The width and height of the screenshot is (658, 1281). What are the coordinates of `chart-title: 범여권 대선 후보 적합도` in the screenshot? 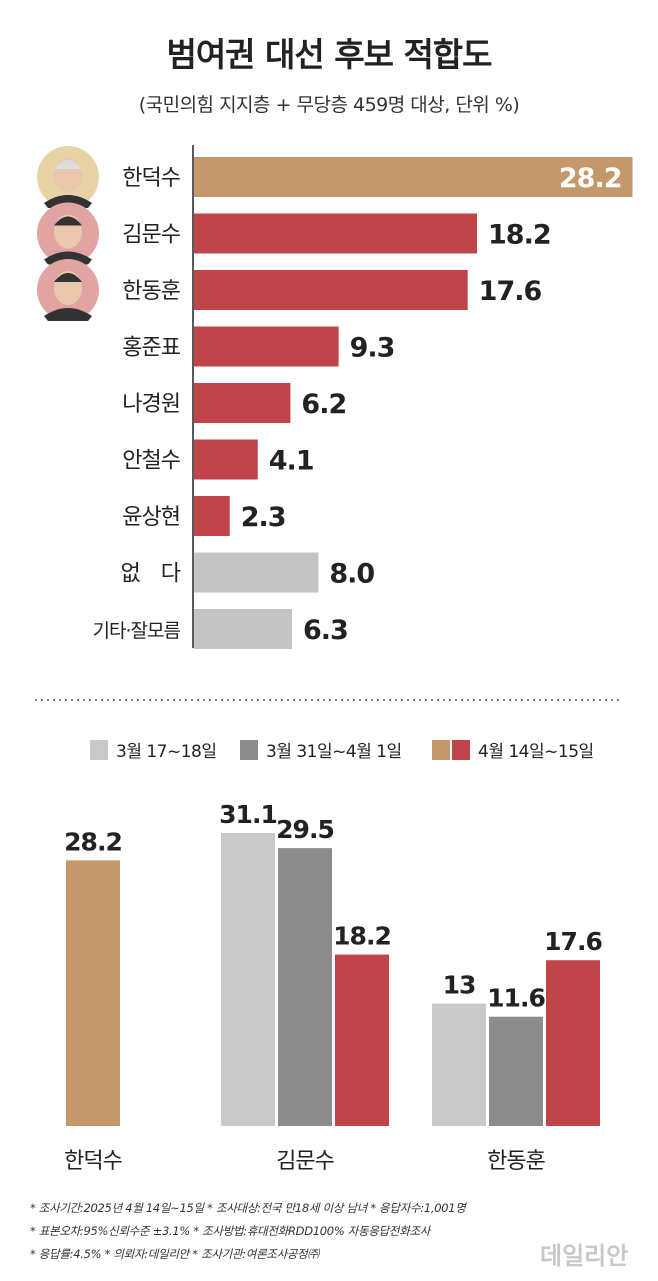 It's located at (329, 54).